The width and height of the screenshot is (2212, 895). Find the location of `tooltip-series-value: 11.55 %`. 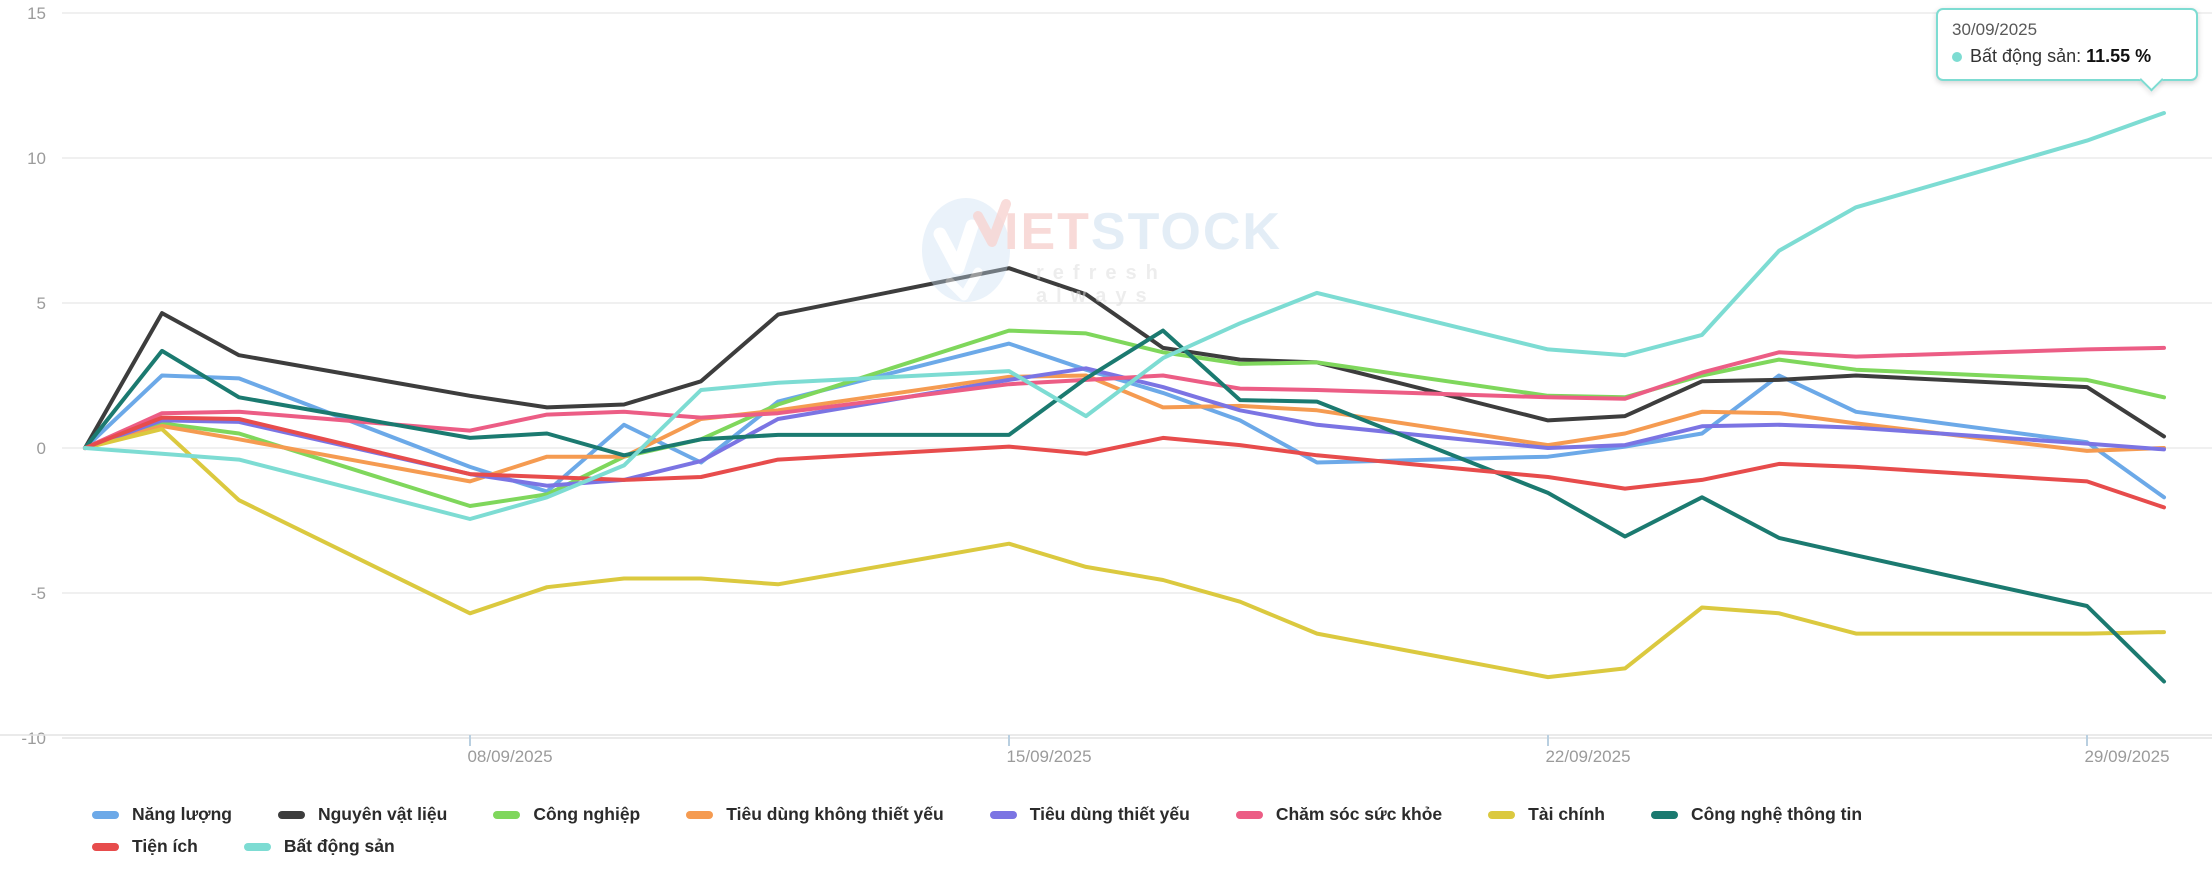

tooltip-series-value: 11.55 % is located at coordinates (2119, 56).